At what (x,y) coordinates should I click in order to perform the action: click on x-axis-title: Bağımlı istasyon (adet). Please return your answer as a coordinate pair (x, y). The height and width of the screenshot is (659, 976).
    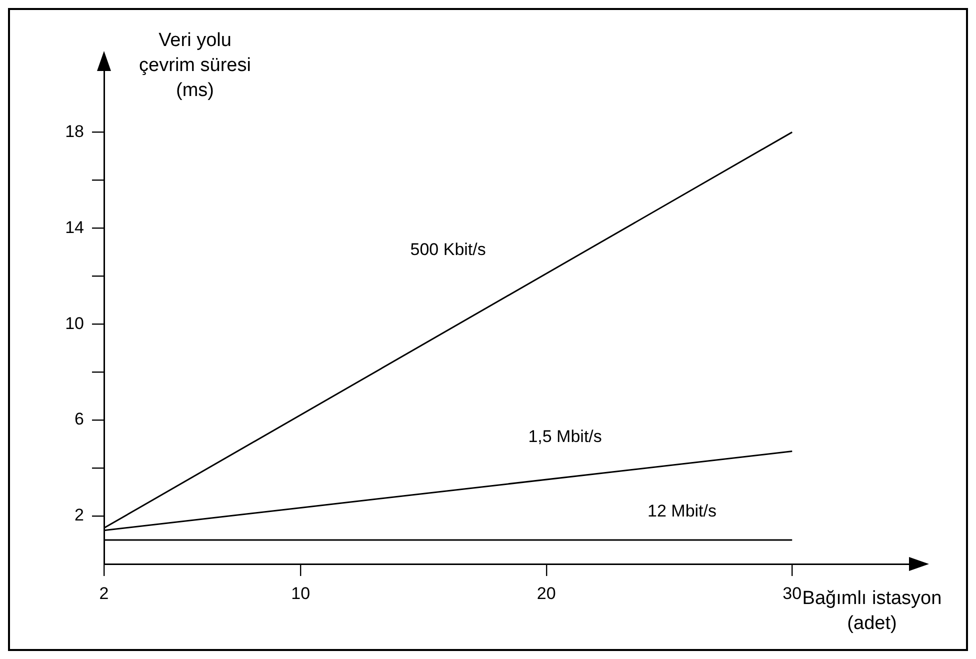
    Looking at the image, I should click on (872, 611).